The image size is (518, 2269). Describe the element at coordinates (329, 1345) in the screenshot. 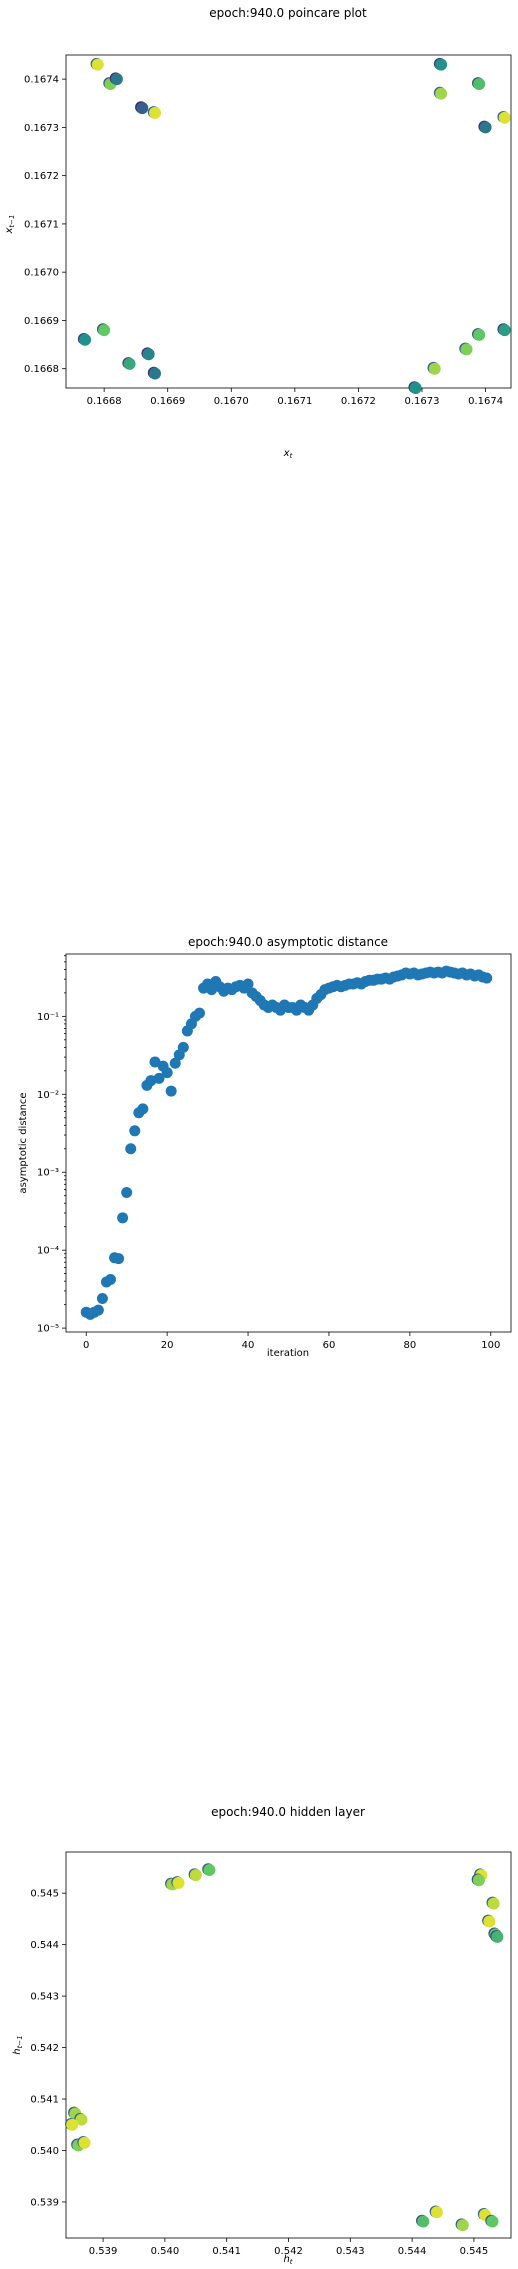

I see `x-tick-label: 60` at that location.